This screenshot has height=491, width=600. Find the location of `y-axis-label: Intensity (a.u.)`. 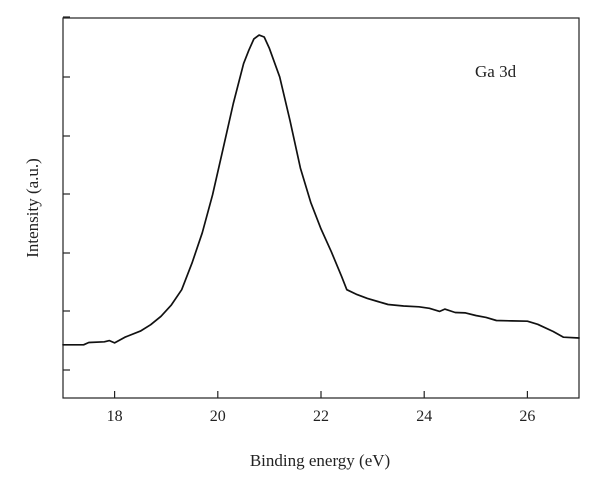

y-axis-label: Intensity (a.u.) is located at coordinates (32, 208).